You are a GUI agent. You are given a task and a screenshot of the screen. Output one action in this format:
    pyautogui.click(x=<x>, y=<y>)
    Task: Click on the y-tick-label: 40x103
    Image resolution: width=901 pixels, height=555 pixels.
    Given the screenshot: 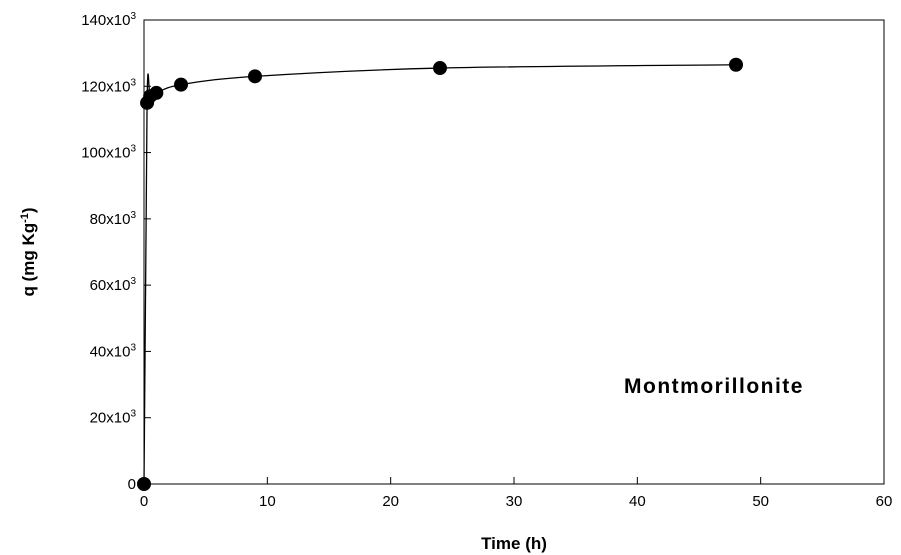 What is the action you would take?
    pyautogui.click(x=113, y=351)
    